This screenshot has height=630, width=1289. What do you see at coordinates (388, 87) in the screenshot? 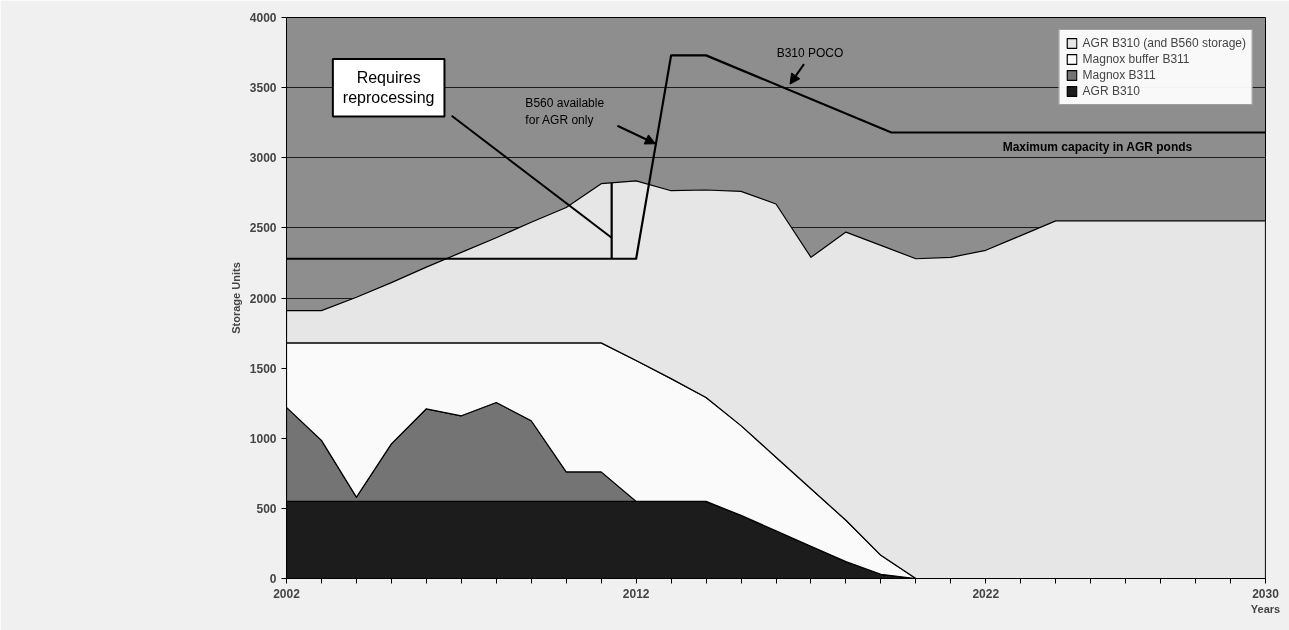
I see `annotation: Requires reprocessing` at bounding box center [388, 87].